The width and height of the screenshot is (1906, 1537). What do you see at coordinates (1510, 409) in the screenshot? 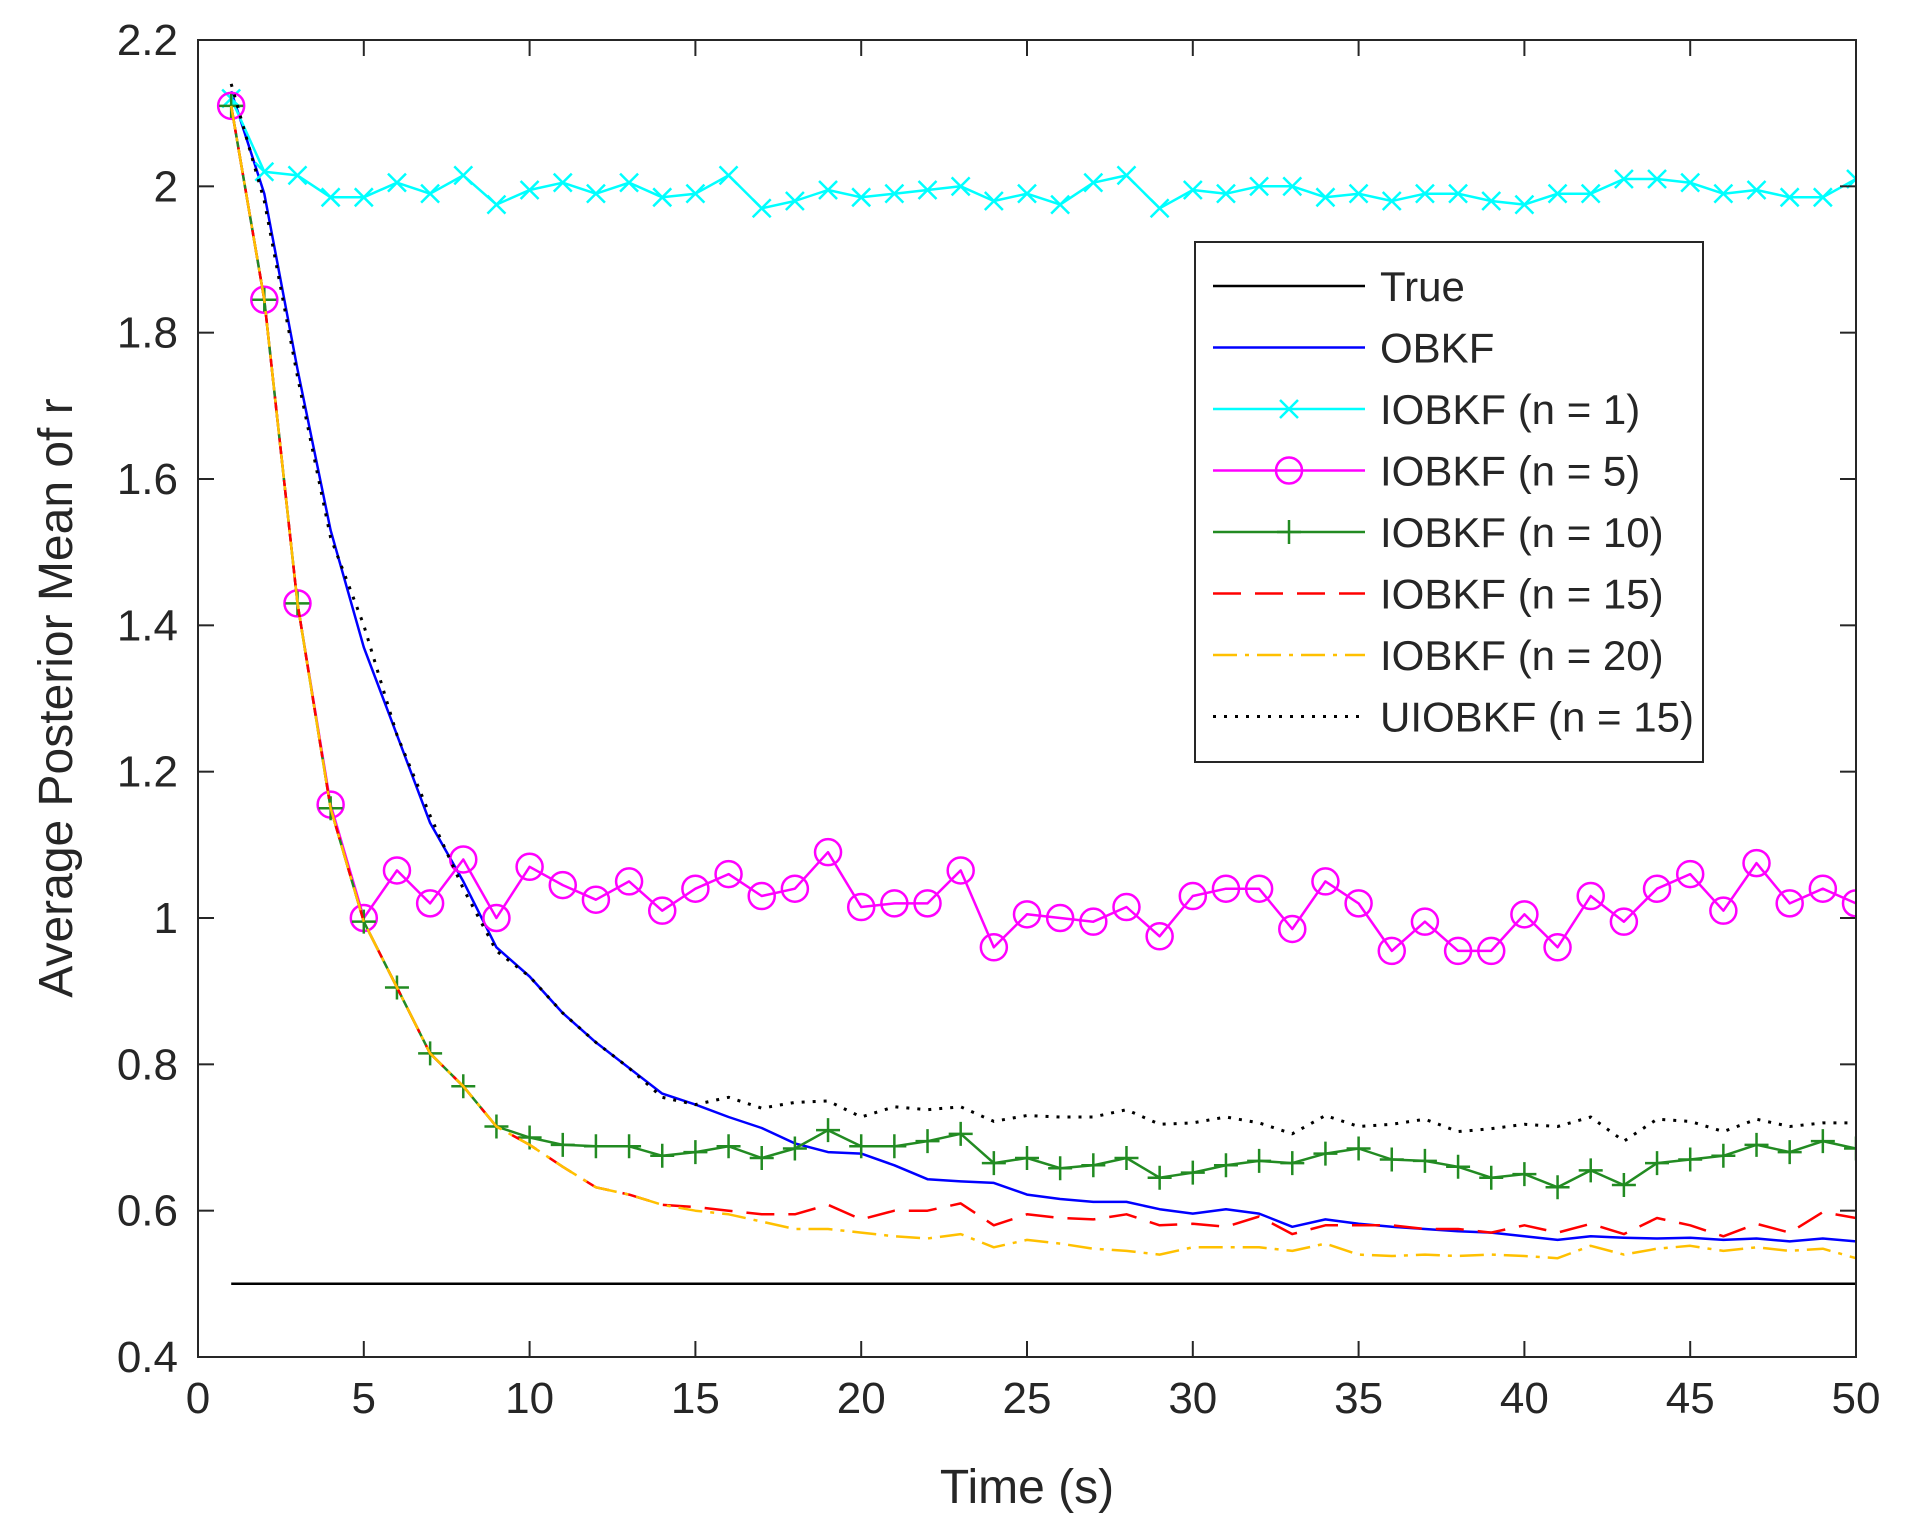
I see `legend-label: IOBKF (n = 1)` at bounding box center [1510, 409].